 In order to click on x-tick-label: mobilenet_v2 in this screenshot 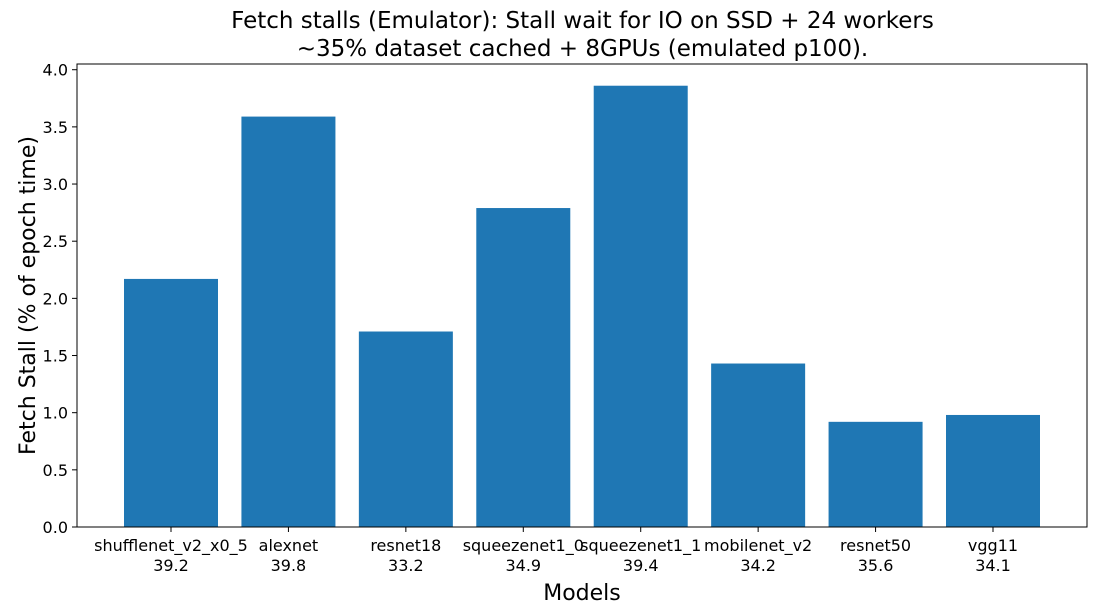, I will do `click(758, 546)`.